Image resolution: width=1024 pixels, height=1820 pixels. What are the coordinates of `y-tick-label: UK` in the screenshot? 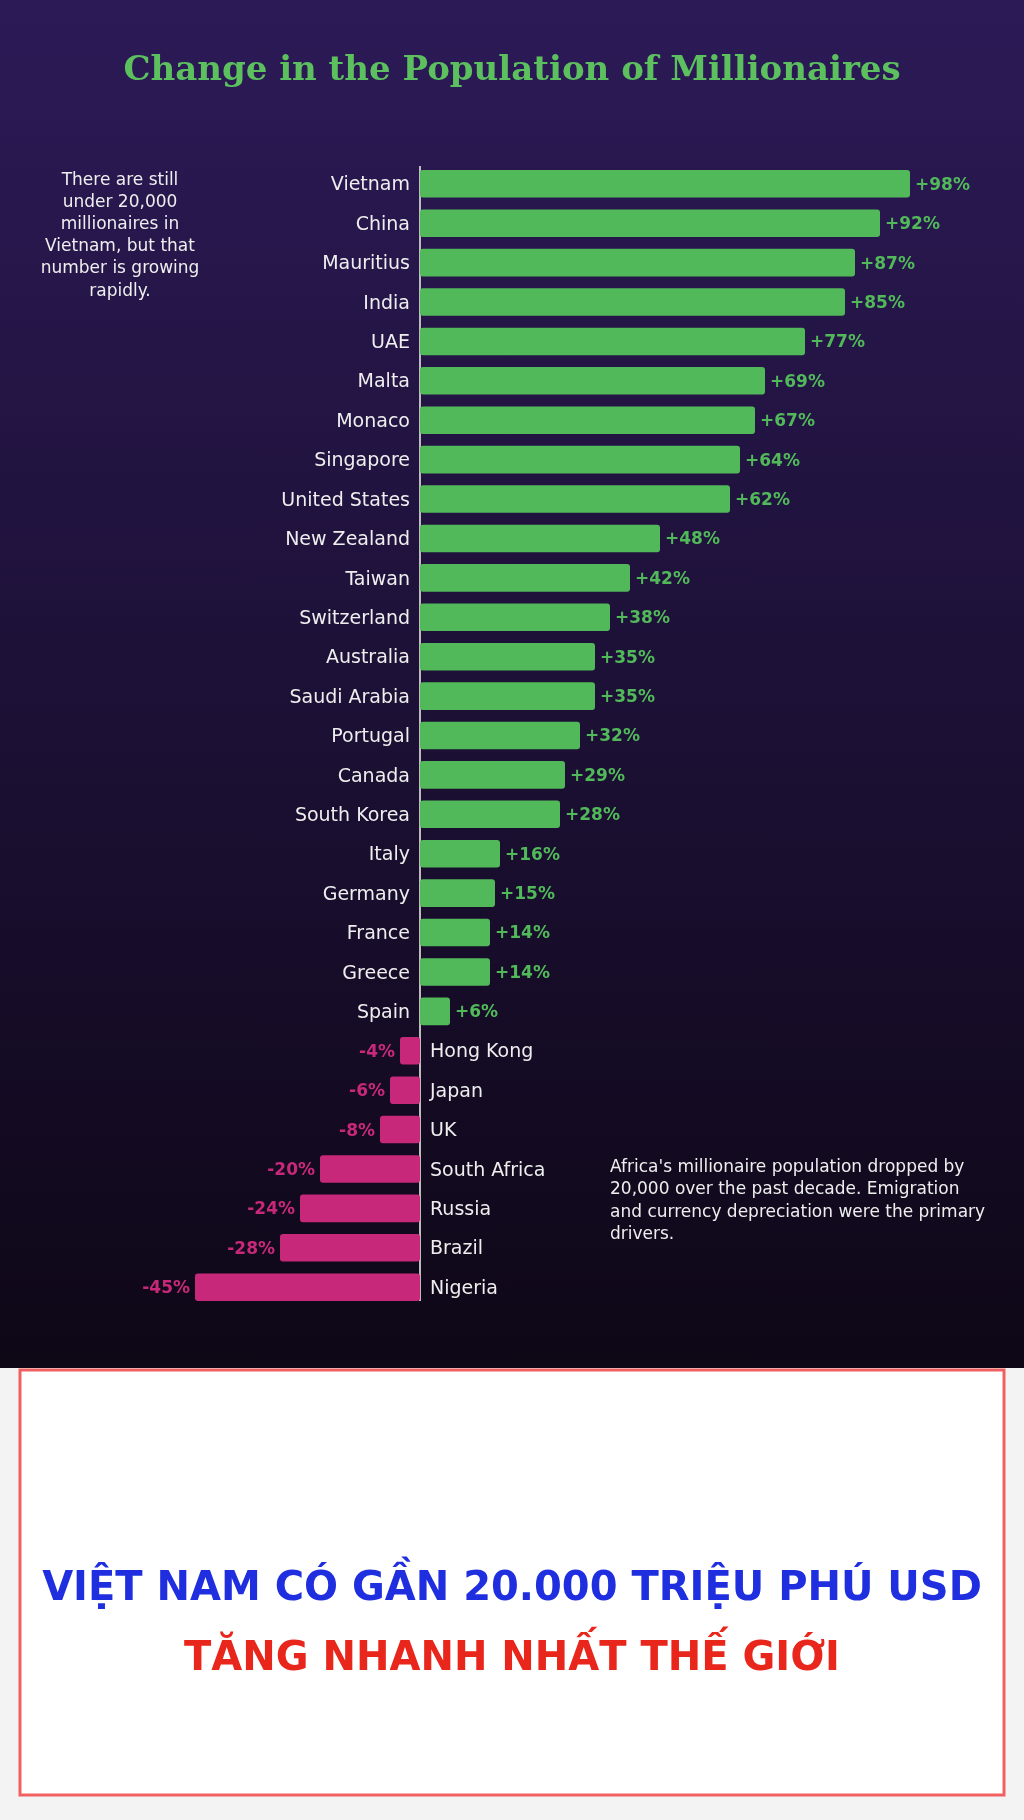 It's located at (443, 1129).